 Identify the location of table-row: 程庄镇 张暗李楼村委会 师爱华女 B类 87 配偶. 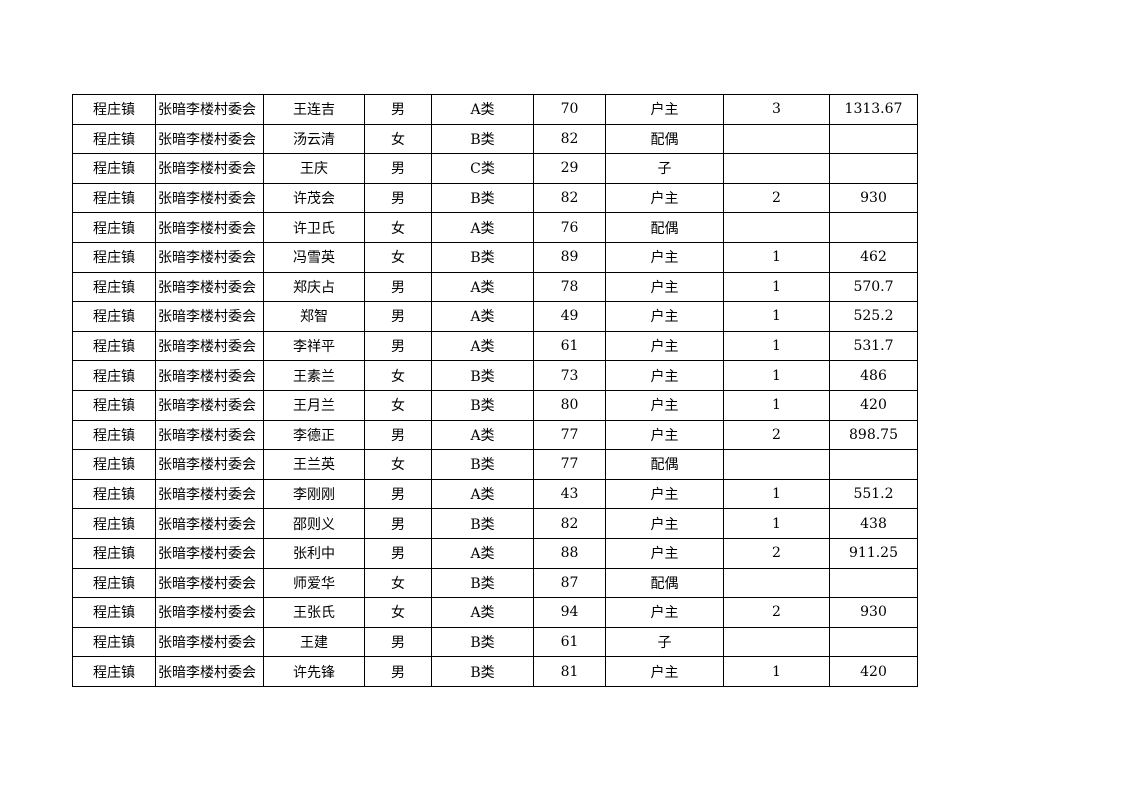
(495, 583).